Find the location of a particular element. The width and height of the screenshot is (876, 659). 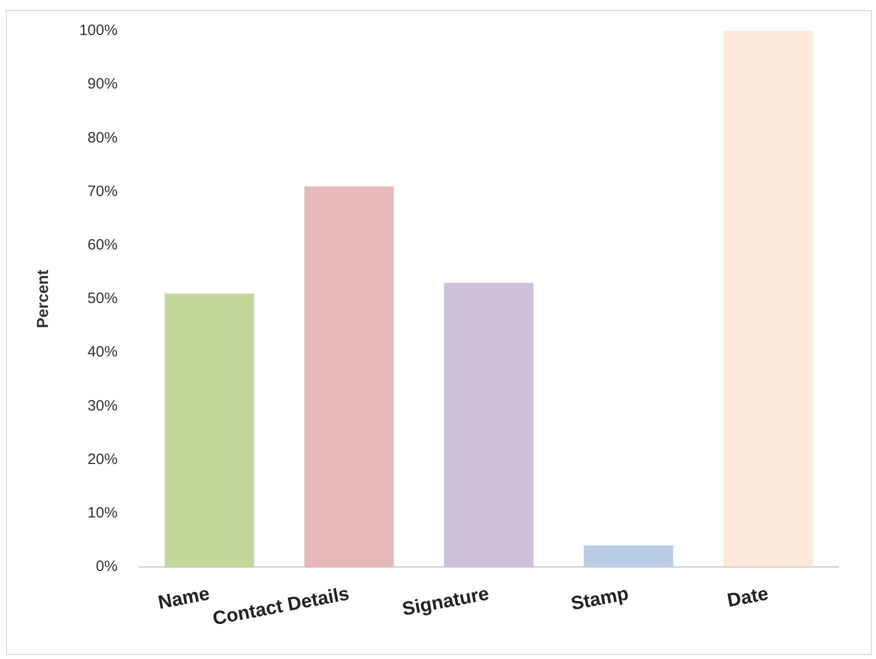

y-tick-label: 30% is located at coordinates (103, 405).